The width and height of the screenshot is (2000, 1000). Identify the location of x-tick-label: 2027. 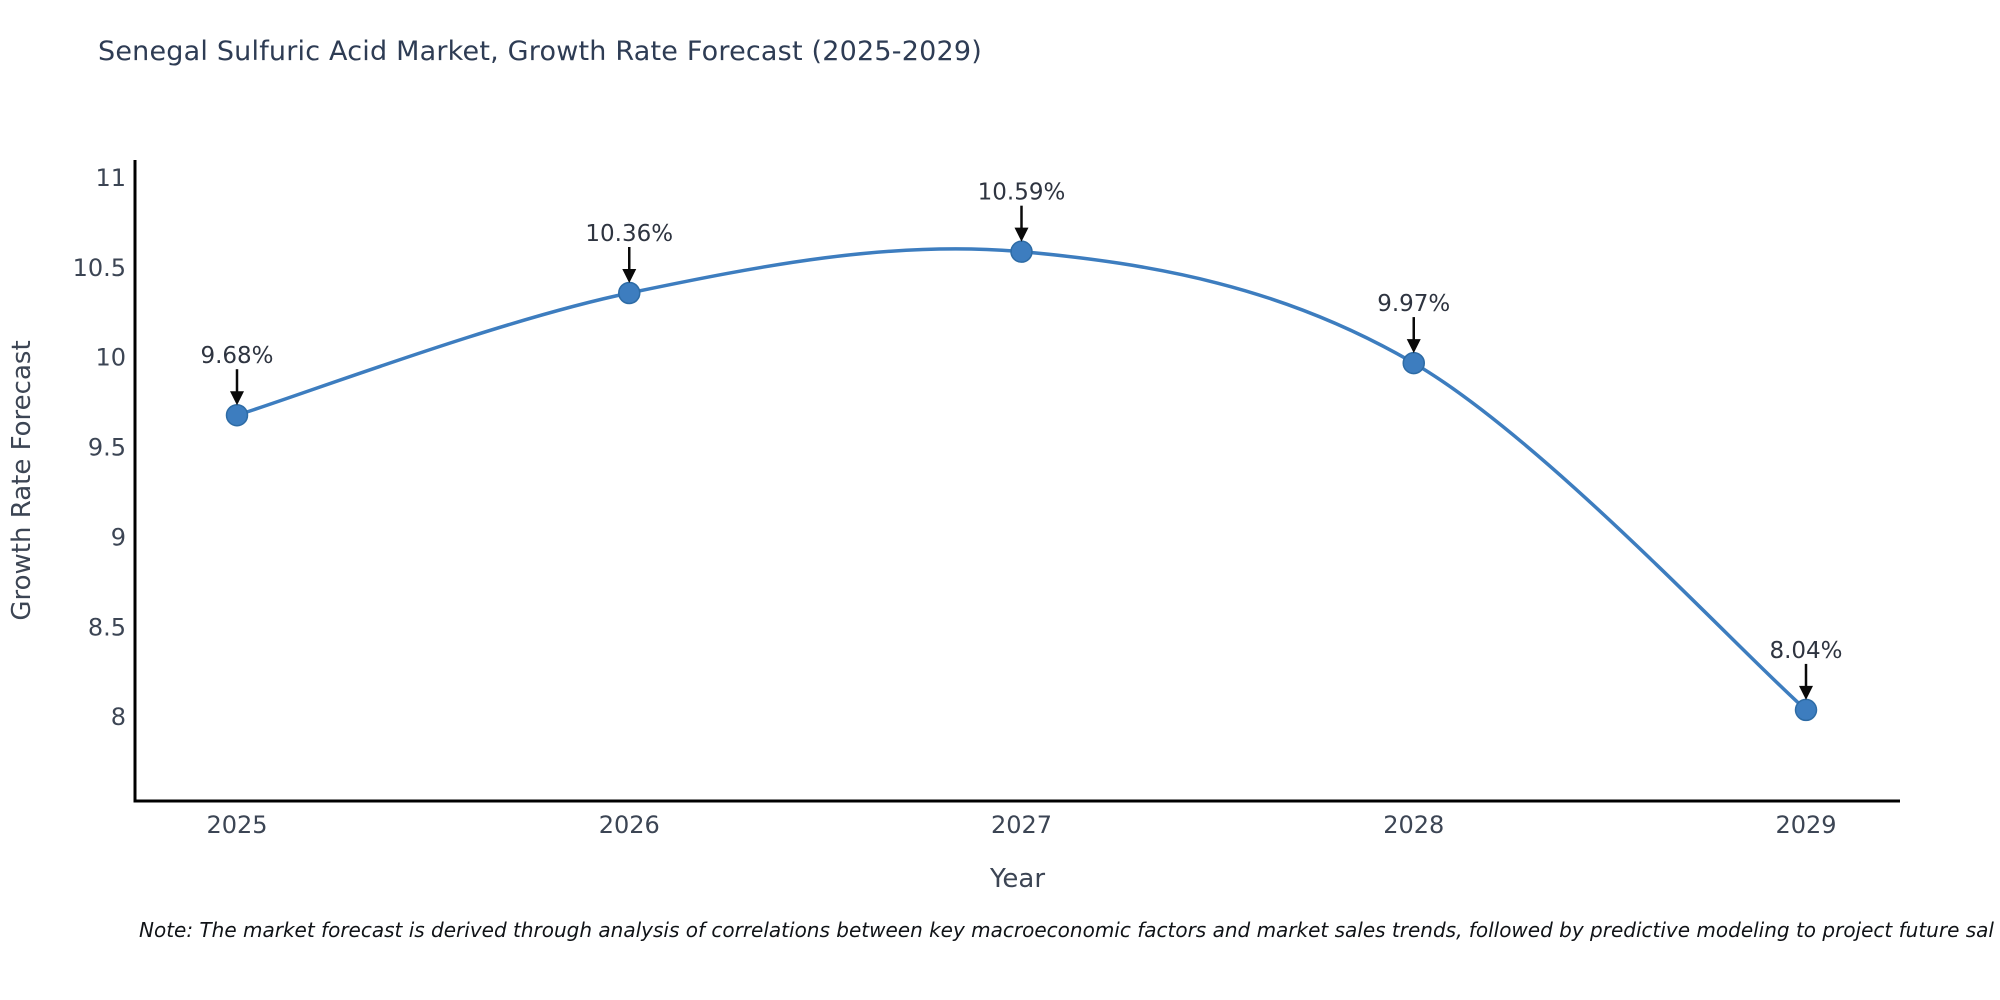
(1021, 825).